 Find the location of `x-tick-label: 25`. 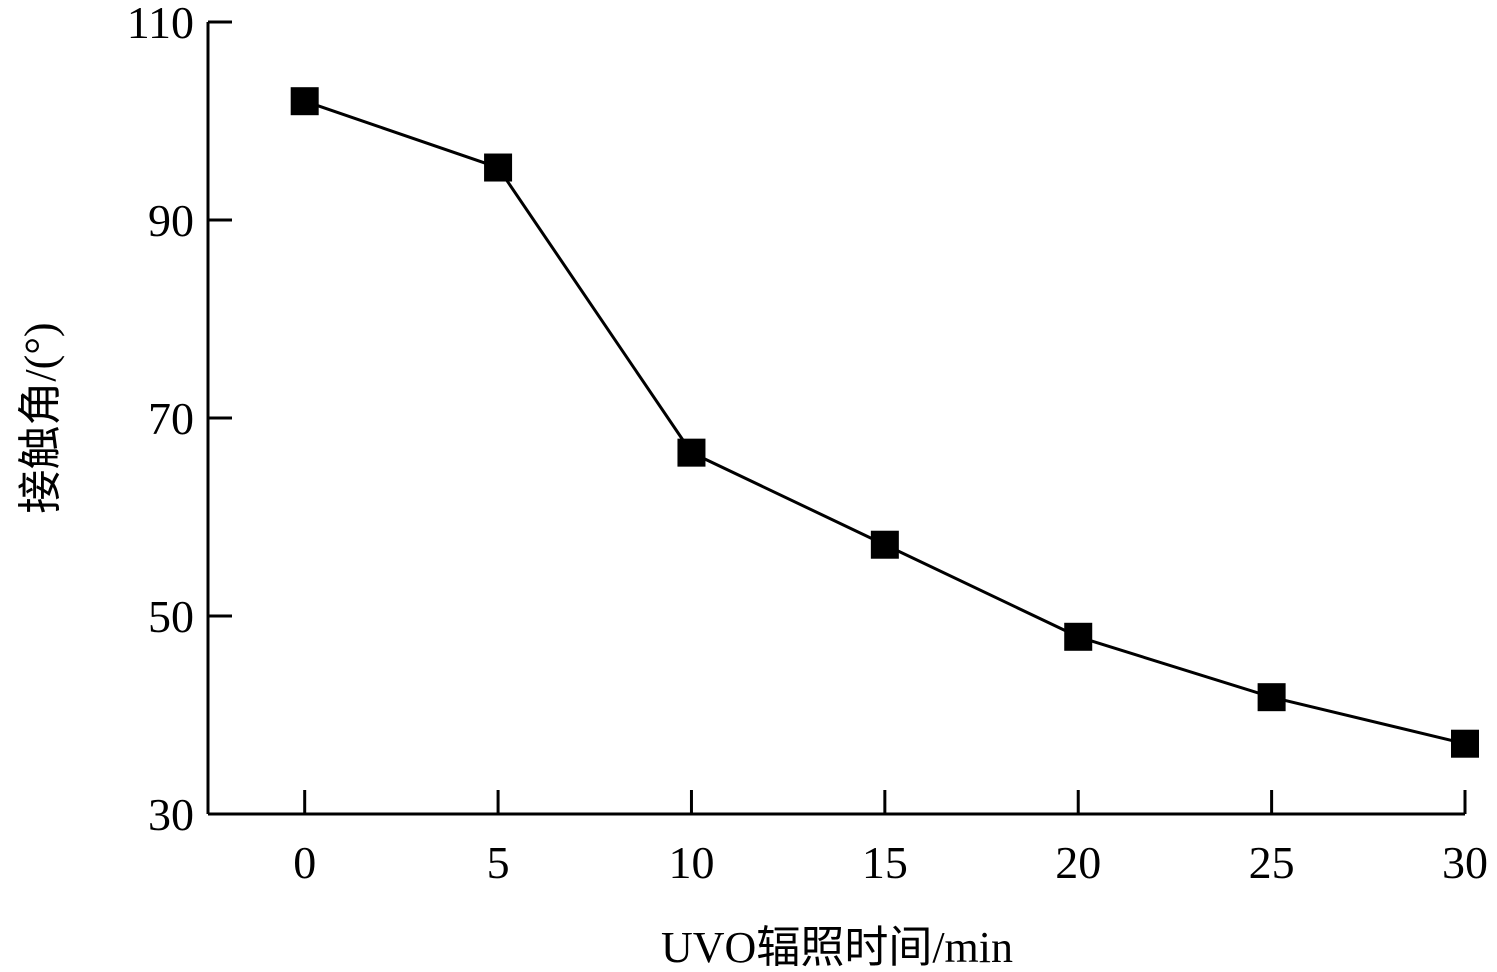

x-tick-label: 25 is located at coordinates (1272, 862).